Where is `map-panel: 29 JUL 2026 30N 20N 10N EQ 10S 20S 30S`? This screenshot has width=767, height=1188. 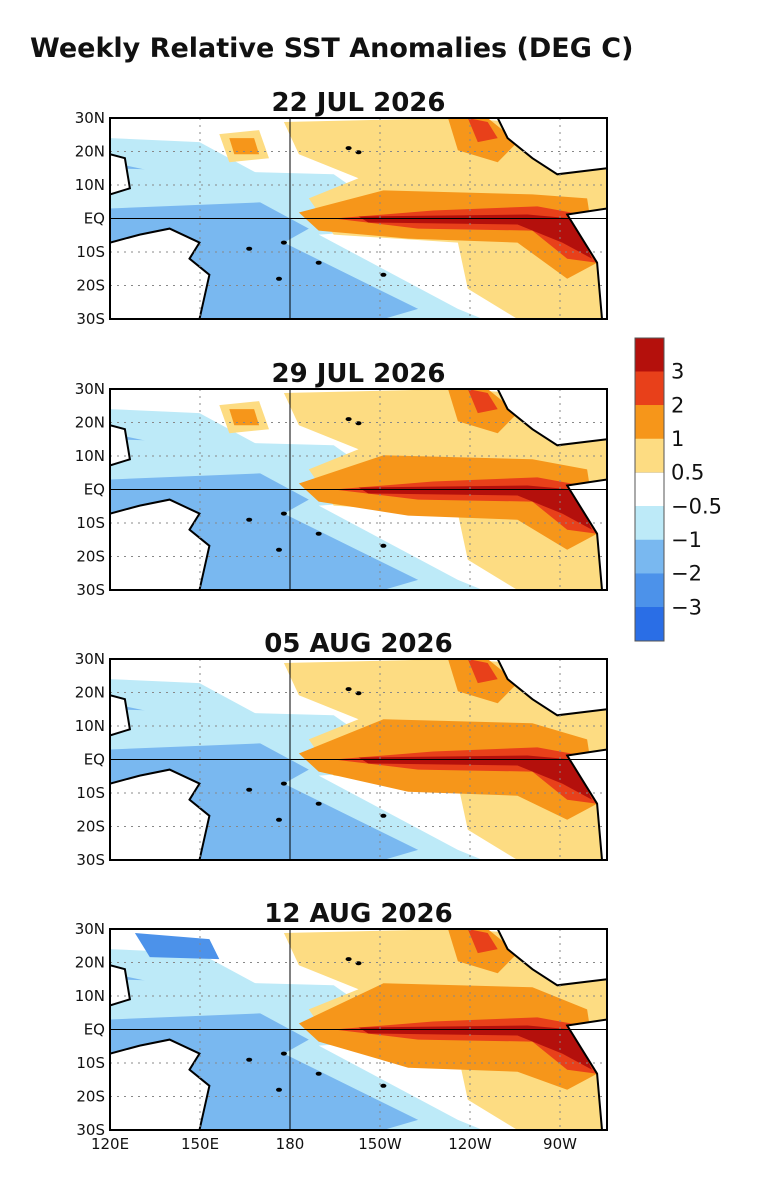 map-panel: 29 JUL 2026 30N 20N 10N EQ 10S 20S 30S is located at coordinates (341, 479).